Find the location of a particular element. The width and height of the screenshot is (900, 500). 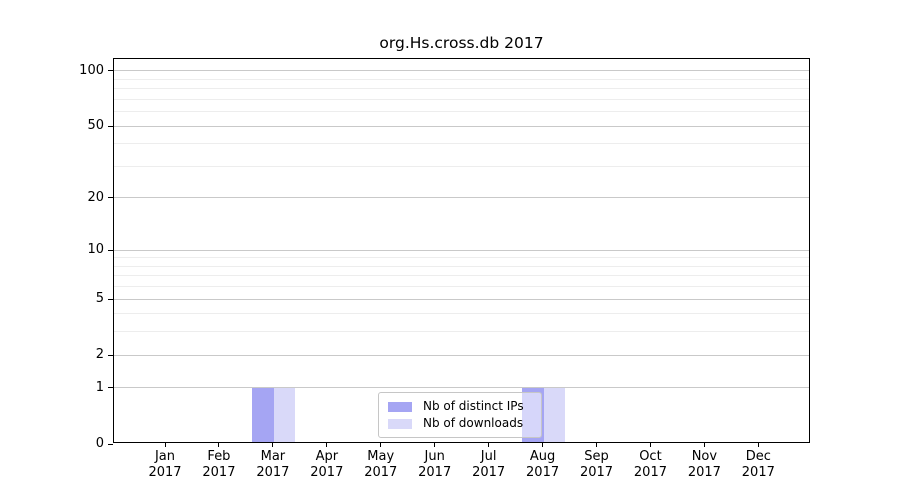

x-tick-month: Jul is located at coordinates (488, 456).